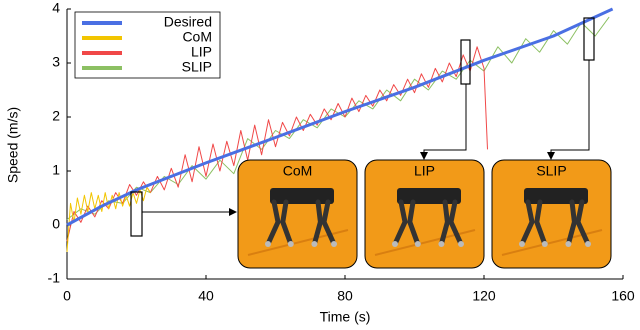  What do you see at coordinates (67, 296) in the screenshot?
I see `x-tick-label: 0` at bounding box center [67, 296].